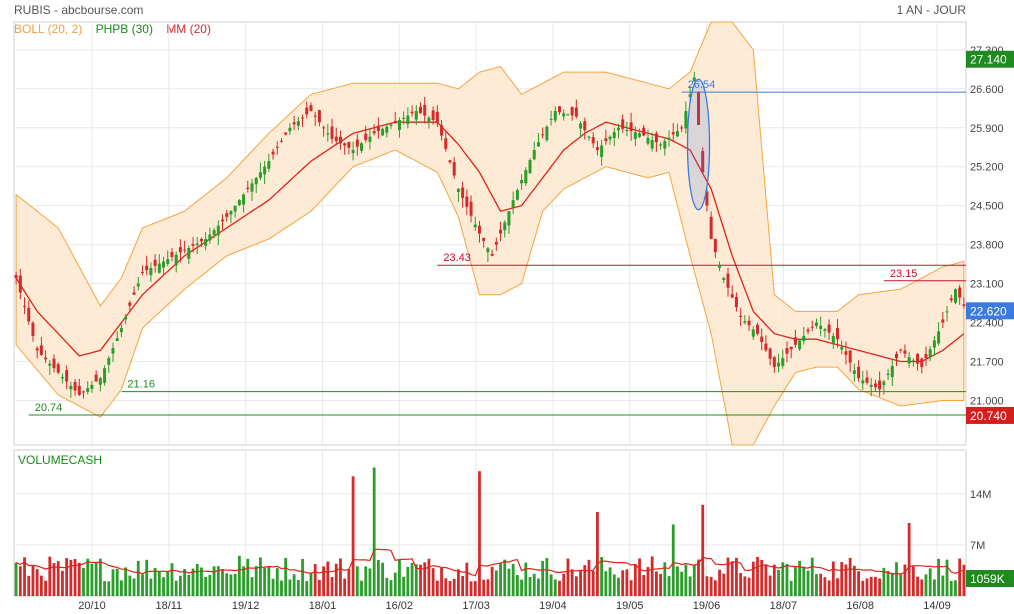 The width and height of the screenshot is (1014, 614). I want to click on legend-boll: BOLL (20, 2), so click(48, 29).